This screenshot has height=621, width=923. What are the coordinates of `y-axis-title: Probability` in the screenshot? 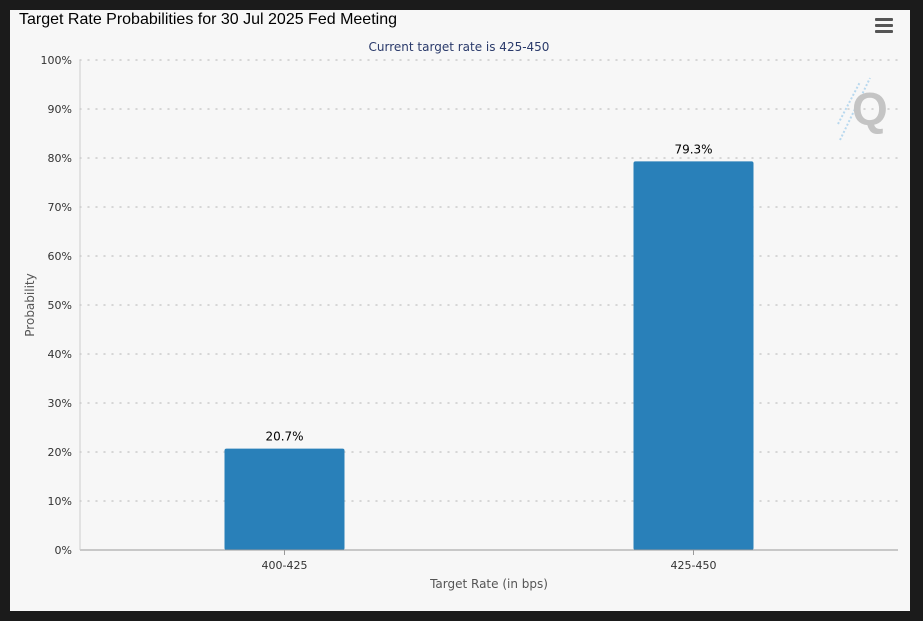 It's located at (30, 304).